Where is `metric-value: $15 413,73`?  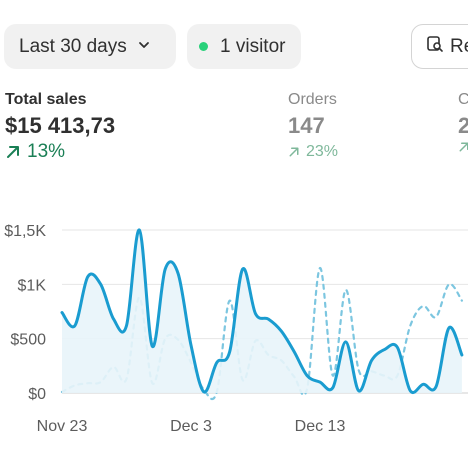
metric-value: $15 413,73 is located at coordinates (60, 125).